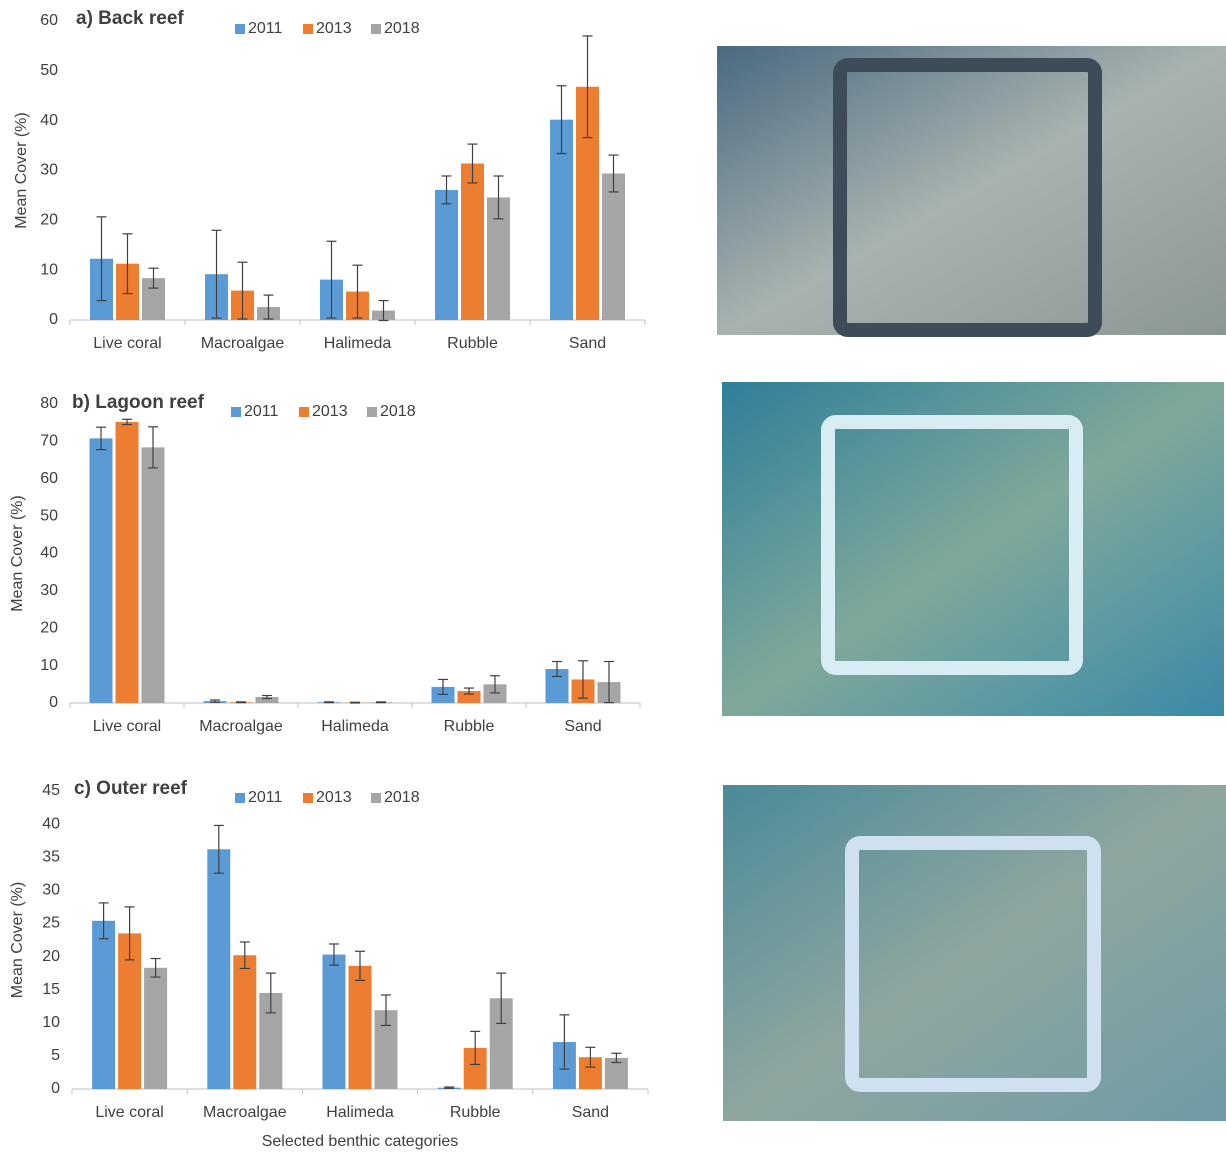 Image resolution: width=1226 pixels, height=1153 pixels. What do you see at coordinates (475, 1112) in the screenshot?
I see `x-tick-label: Rubble` at bounding box center [475, 1112].